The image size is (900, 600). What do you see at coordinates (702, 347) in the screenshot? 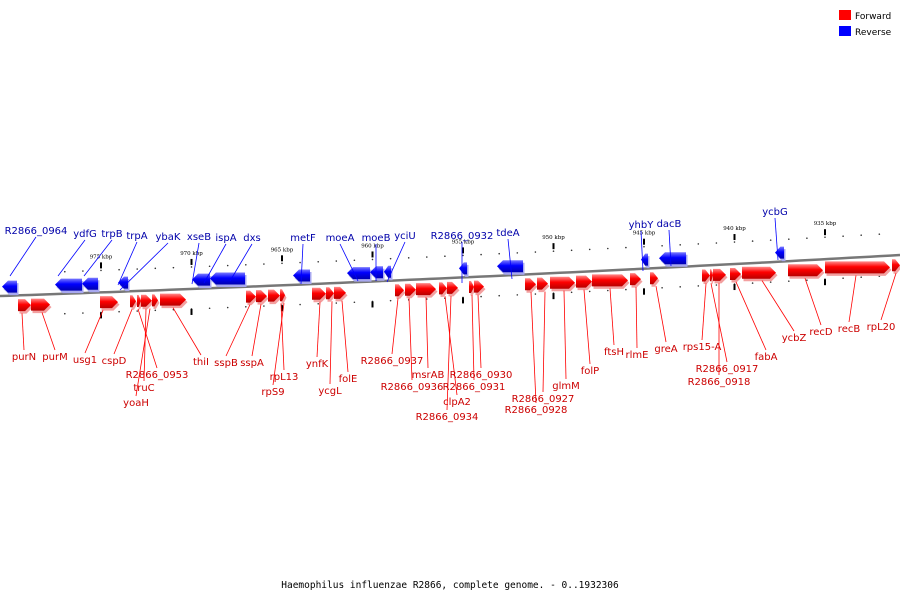
I see `gene-label-rps15-a: rps15-A` at bounding box center [702, 347].